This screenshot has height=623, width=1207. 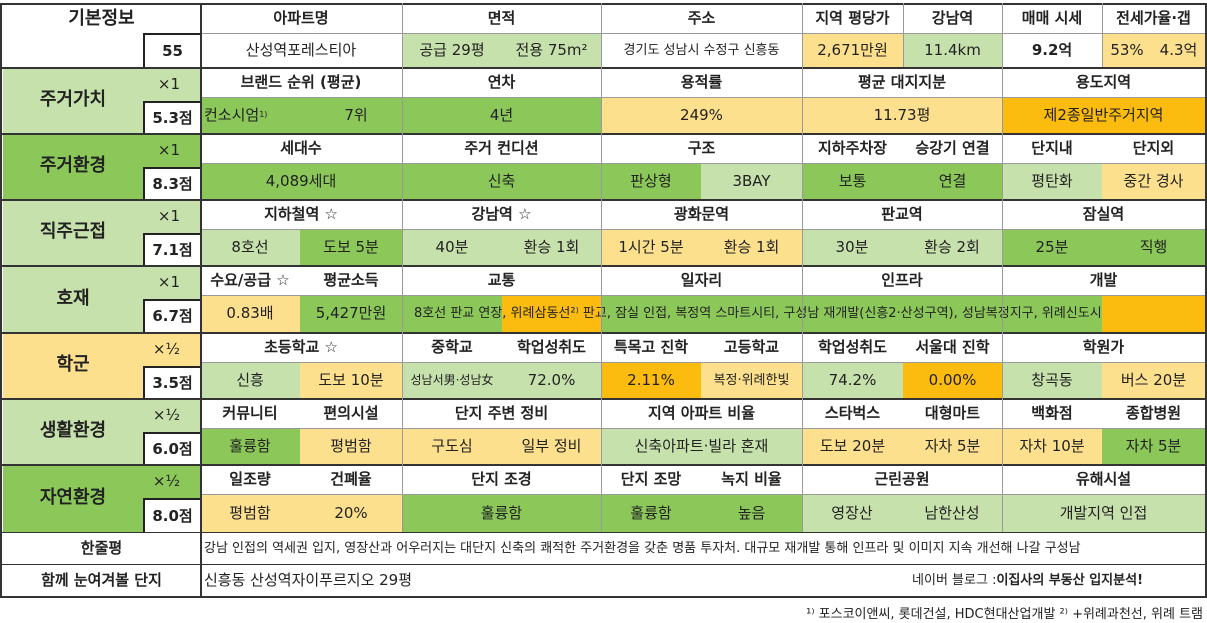 I want to click on school-header-3: 특목고 진학, so click(x=651, y=347).